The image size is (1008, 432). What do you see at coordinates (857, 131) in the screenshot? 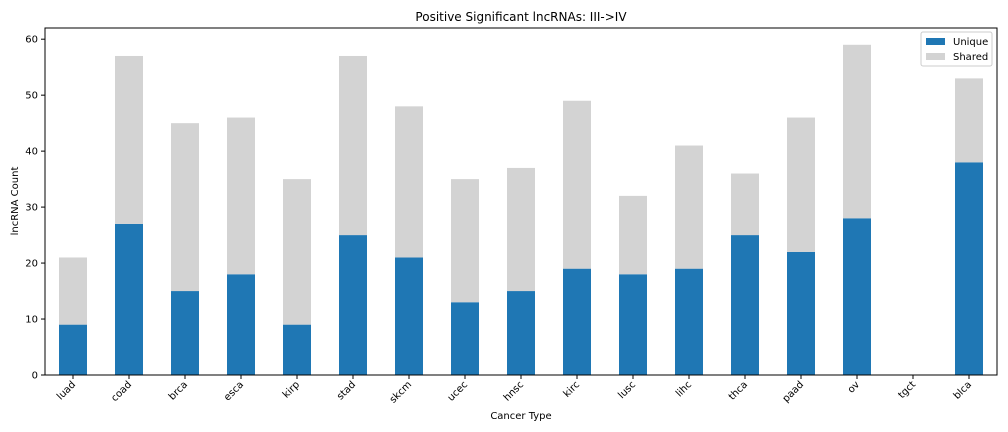
I see `bar-shared-ov` at bounding box center [857, 131].